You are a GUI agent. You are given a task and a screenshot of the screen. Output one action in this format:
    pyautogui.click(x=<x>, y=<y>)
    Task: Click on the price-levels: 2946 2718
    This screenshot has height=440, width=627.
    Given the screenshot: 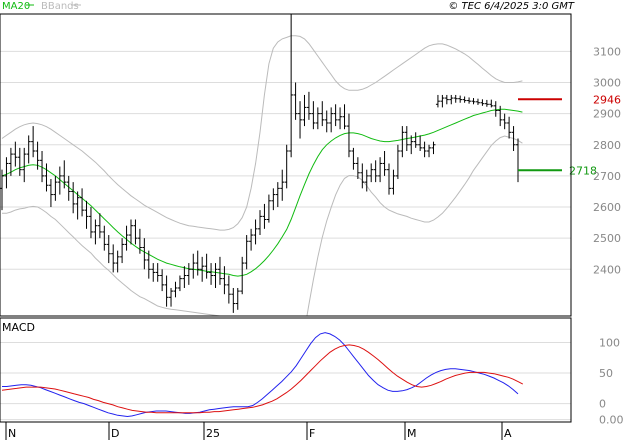 What is the action you would take?
    pyautogui.click(x=569, y=135)
    